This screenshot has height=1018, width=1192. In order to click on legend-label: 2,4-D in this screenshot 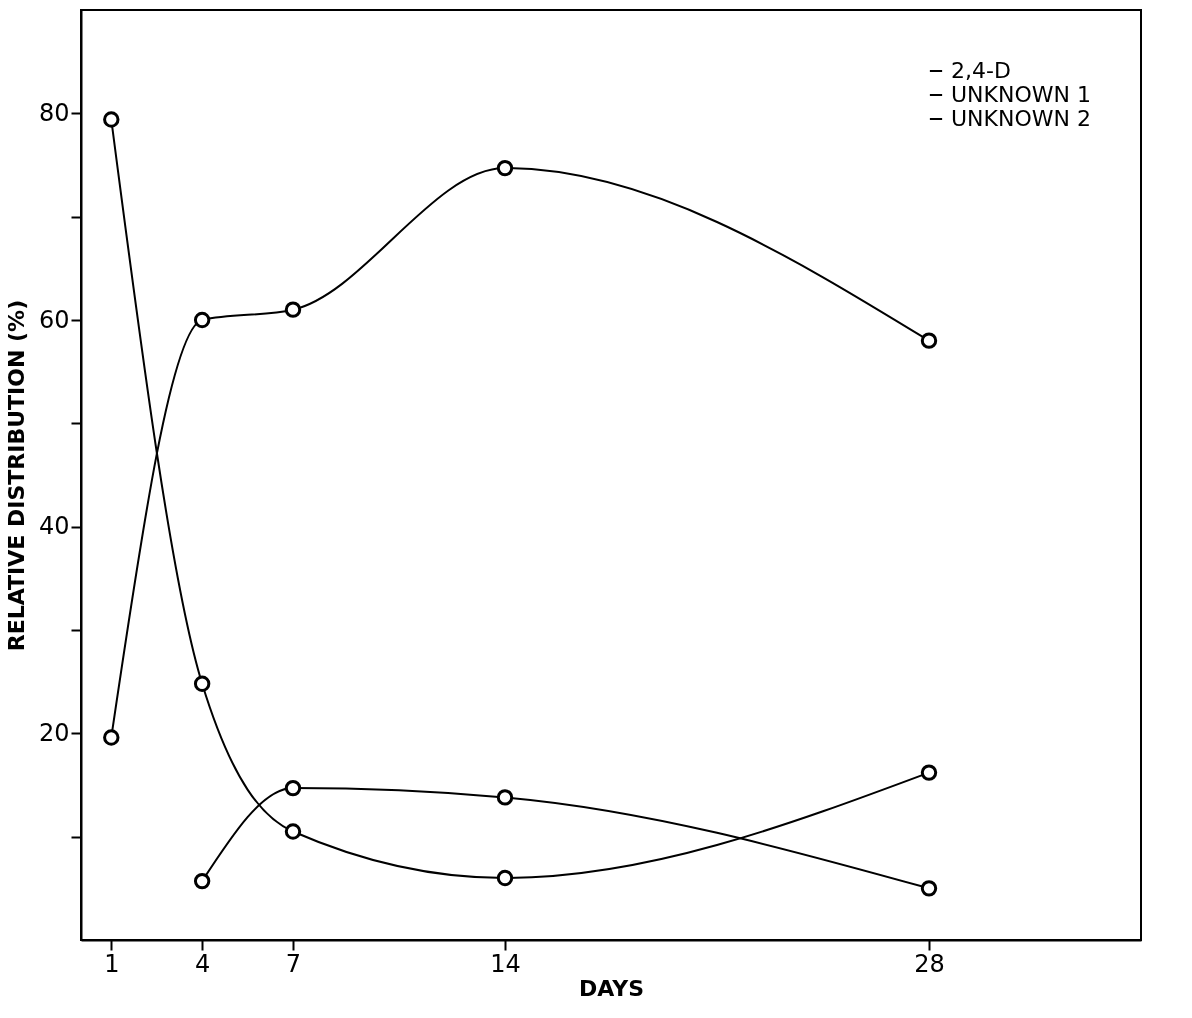, I will do `click(981, 70)`.